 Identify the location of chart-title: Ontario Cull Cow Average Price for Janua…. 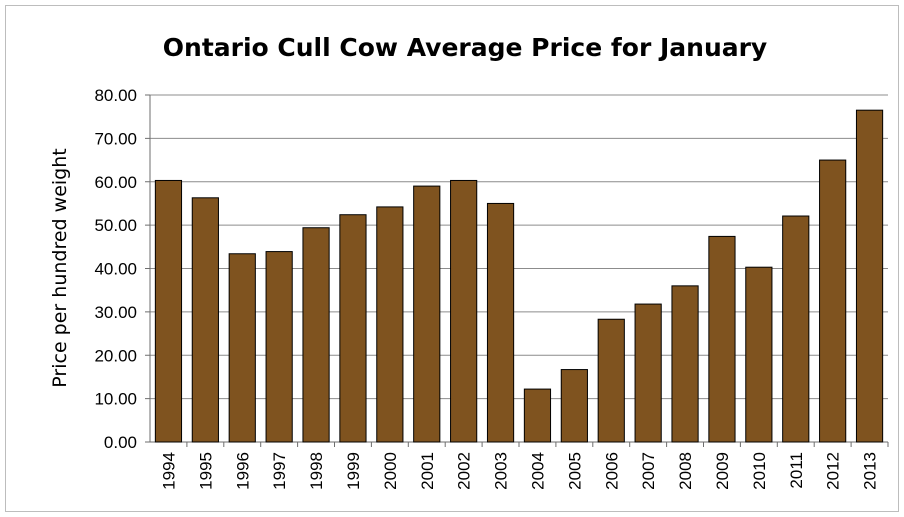
(465, 47).